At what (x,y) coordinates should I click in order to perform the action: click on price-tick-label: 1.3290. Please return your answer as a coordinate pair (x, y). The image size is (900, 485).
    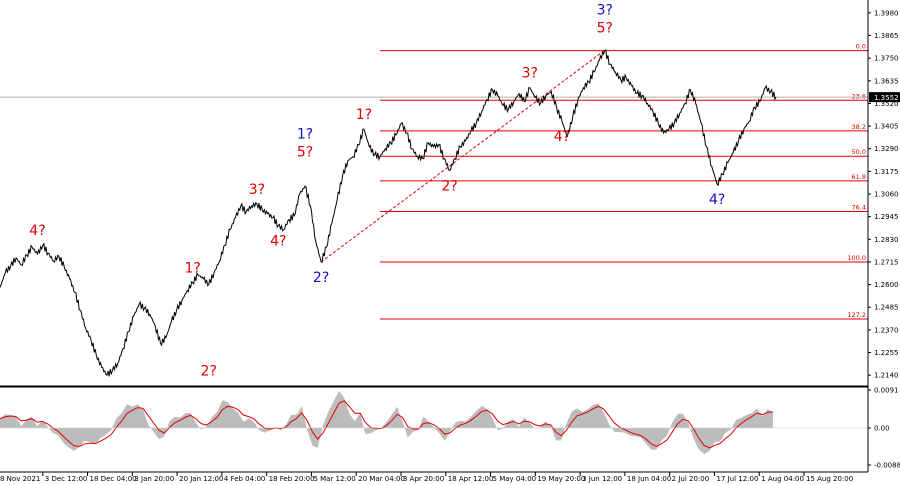
    Looking at the image, I should click on (886, 149).